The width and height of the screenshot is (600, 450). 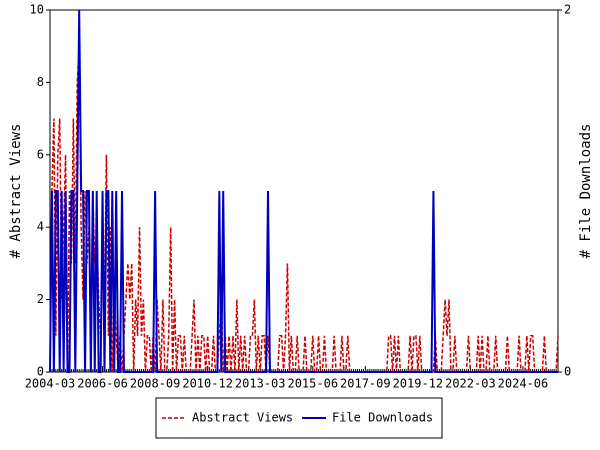 What do you see at coordinates (40, 82) in the screenshot?
I see `y-tick-label: 8` at bounding box center [40, 82].